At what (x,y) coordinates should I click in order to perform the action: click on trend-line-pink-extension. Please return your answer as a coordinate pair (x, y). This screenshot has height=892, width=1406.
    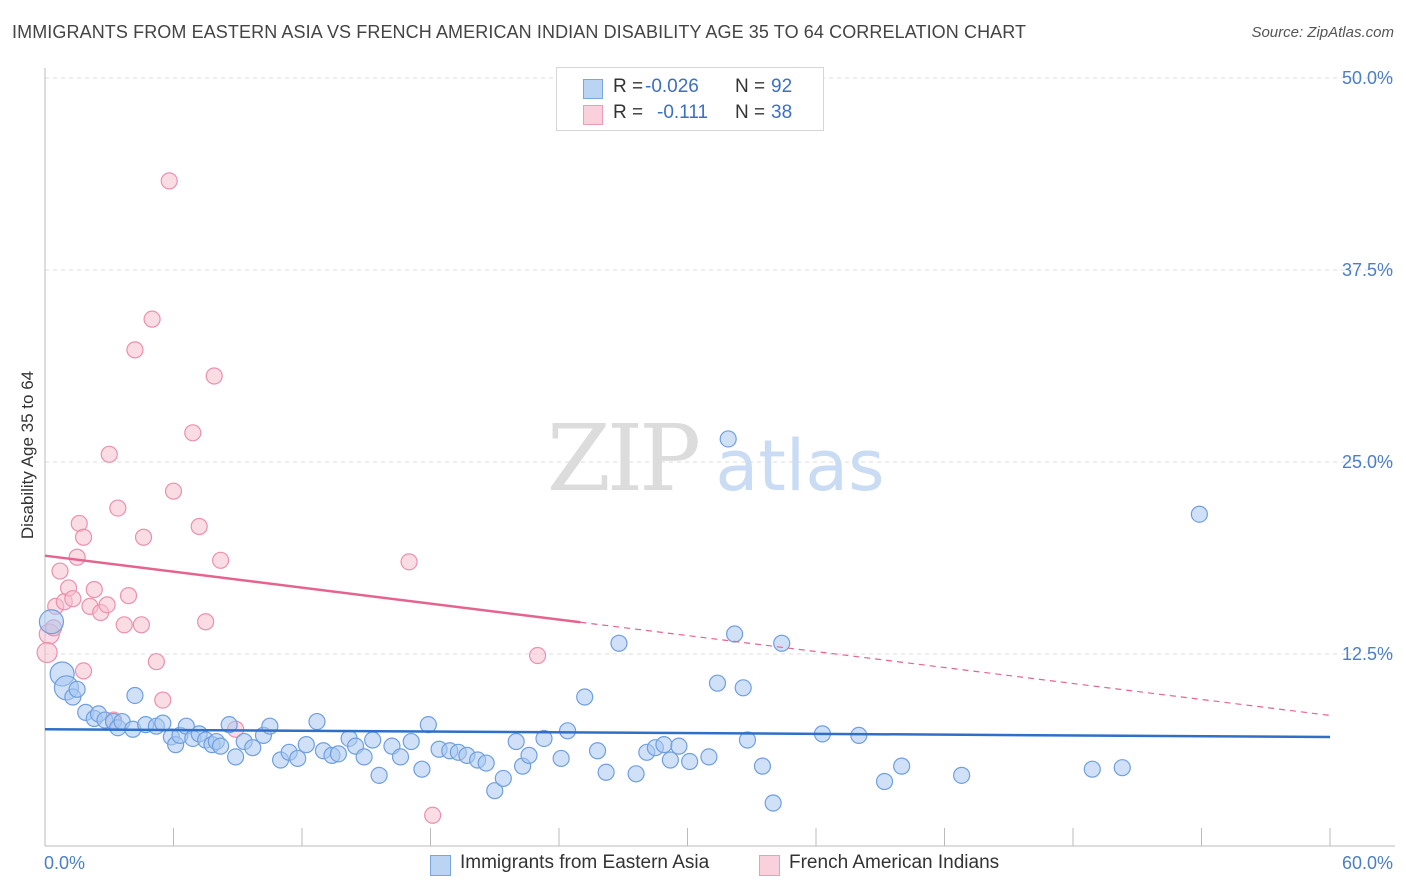
    Looking at the image, I should click on (955, 669).